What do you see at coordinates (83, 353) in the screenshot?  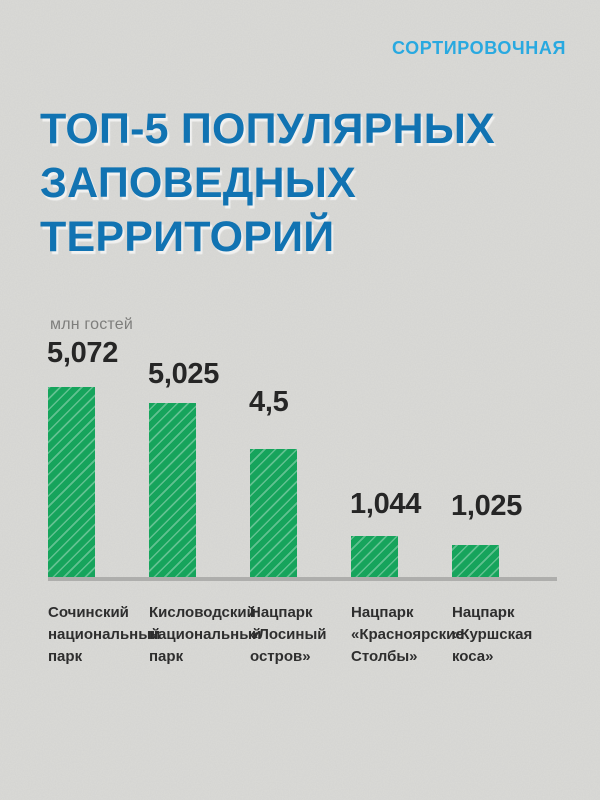 I see `bar-value-label: 5,072` at bounding box center [83, 353].